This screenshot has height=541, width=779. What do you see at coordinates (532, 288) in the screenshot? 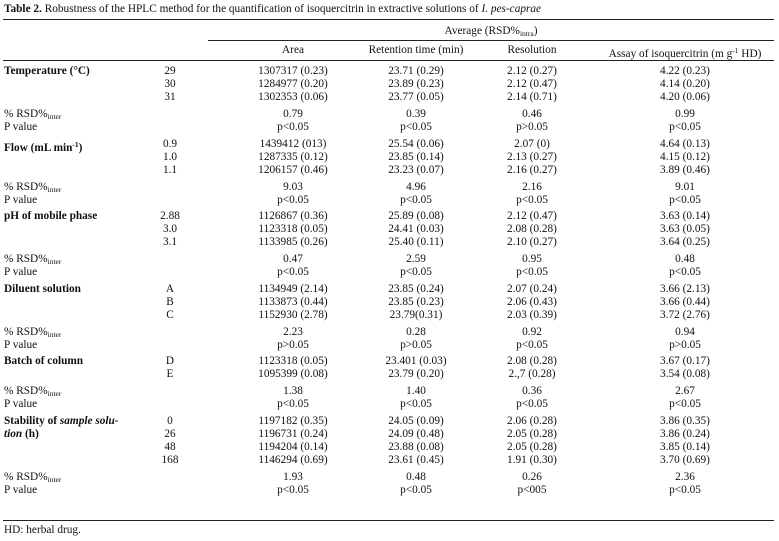
I see `value-cell: 2.07 (0.24)` at bounding box center [532, 288].